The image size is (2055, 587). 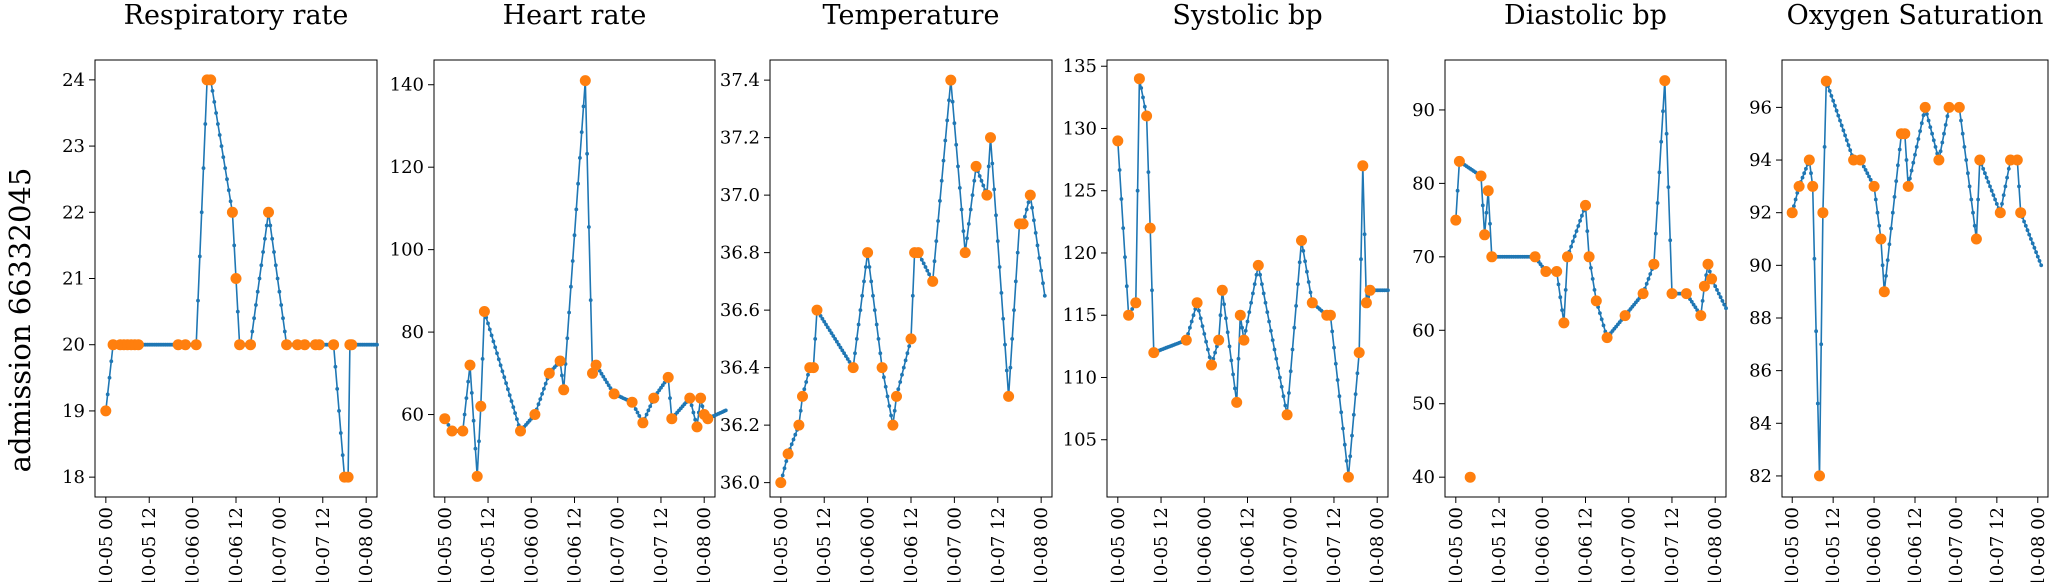 I want to click on x-tick-label: 10-05 00, so click(x=445, y=544).